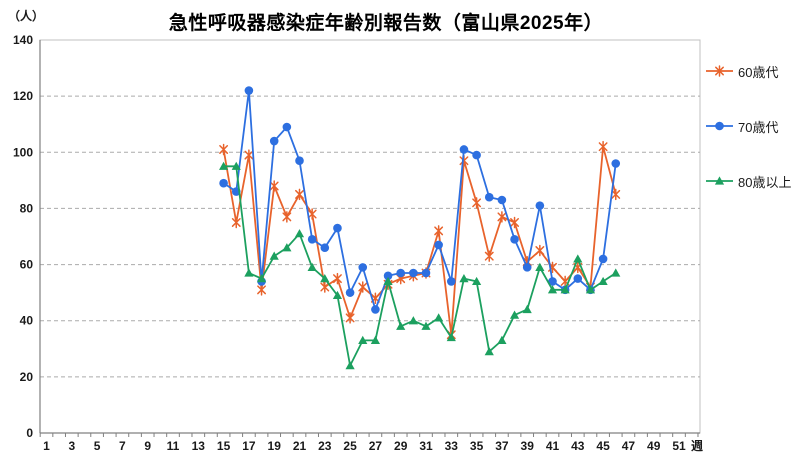 Image resolution: width=800 pixels, height=462 pixels. I want to click on x-tick-label-11: 11, so click(173, 446).